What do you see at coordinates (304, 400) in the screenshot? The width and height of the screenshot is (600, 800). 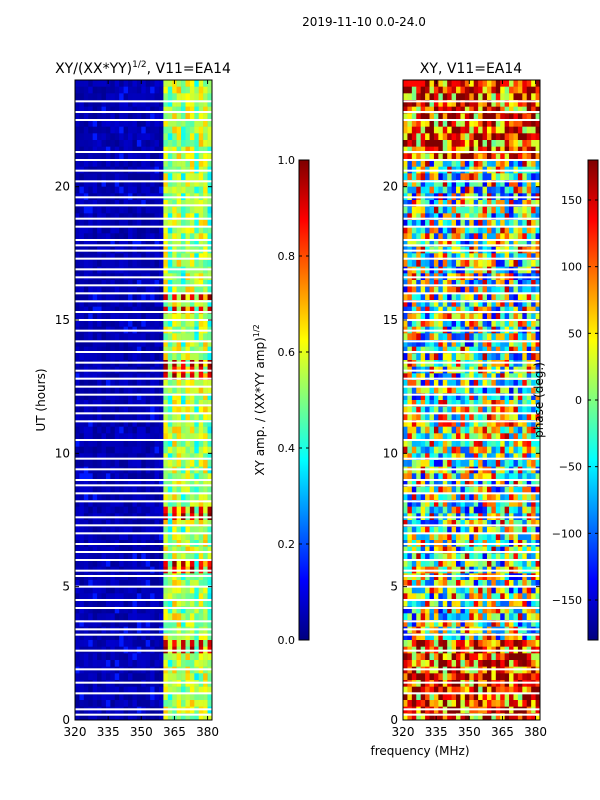 I see `amplitude-colorbar-strip` at bounding box center [304, 400].